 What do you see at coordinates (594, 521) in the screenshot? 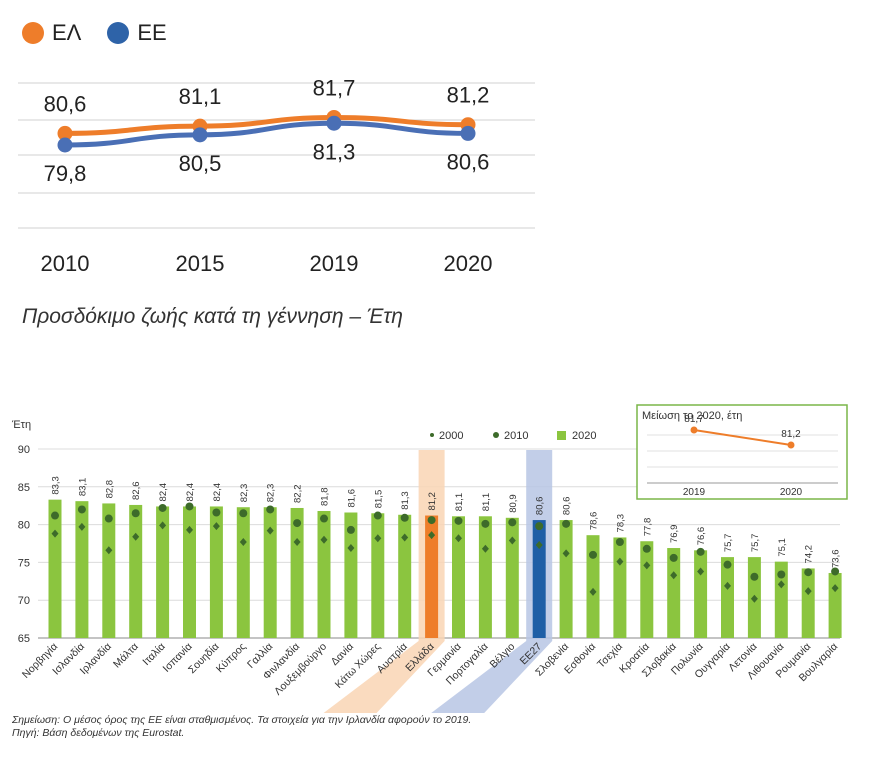
I see `bar-label-Εσθονία: 78,6` at bounding box center [594, 521].